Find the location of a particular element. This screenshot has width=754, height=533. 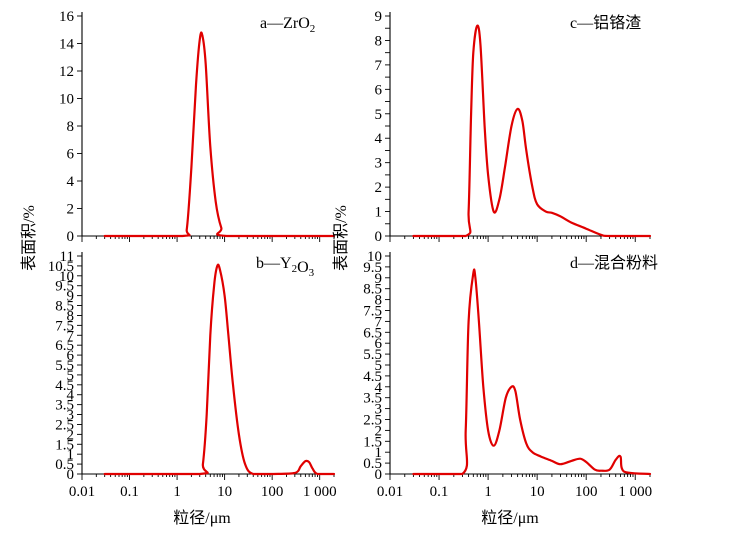

y-tick-label-b: 3 is located at coordinates (71, 416).